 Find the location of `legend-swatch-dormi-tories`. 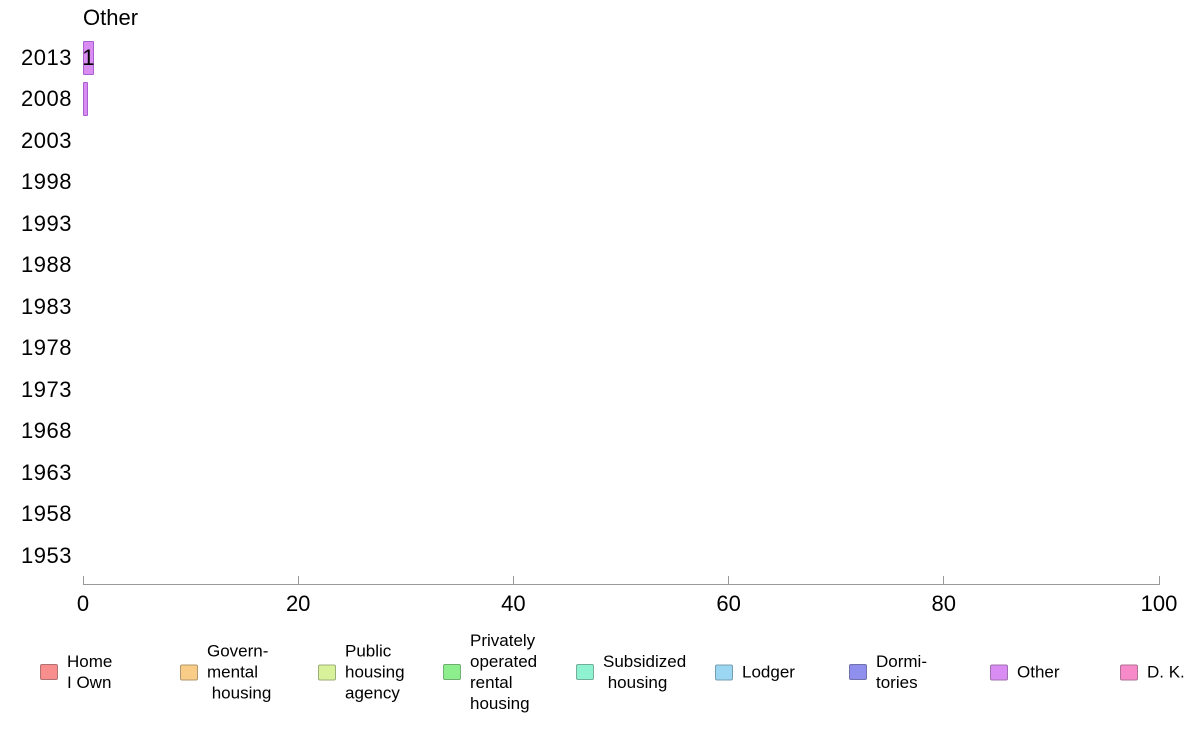

legend-swatch-dormi-tories is located at coordinates (858, 672).